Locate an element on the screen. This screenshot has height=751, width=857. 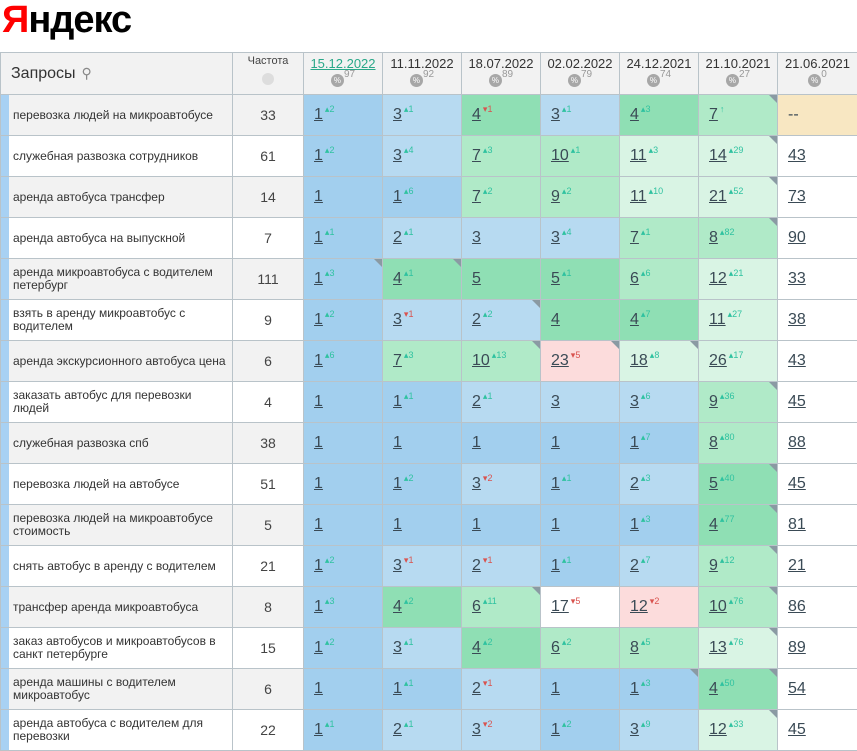
position-cell: 2▾1 is located at coordinates (501, 689).